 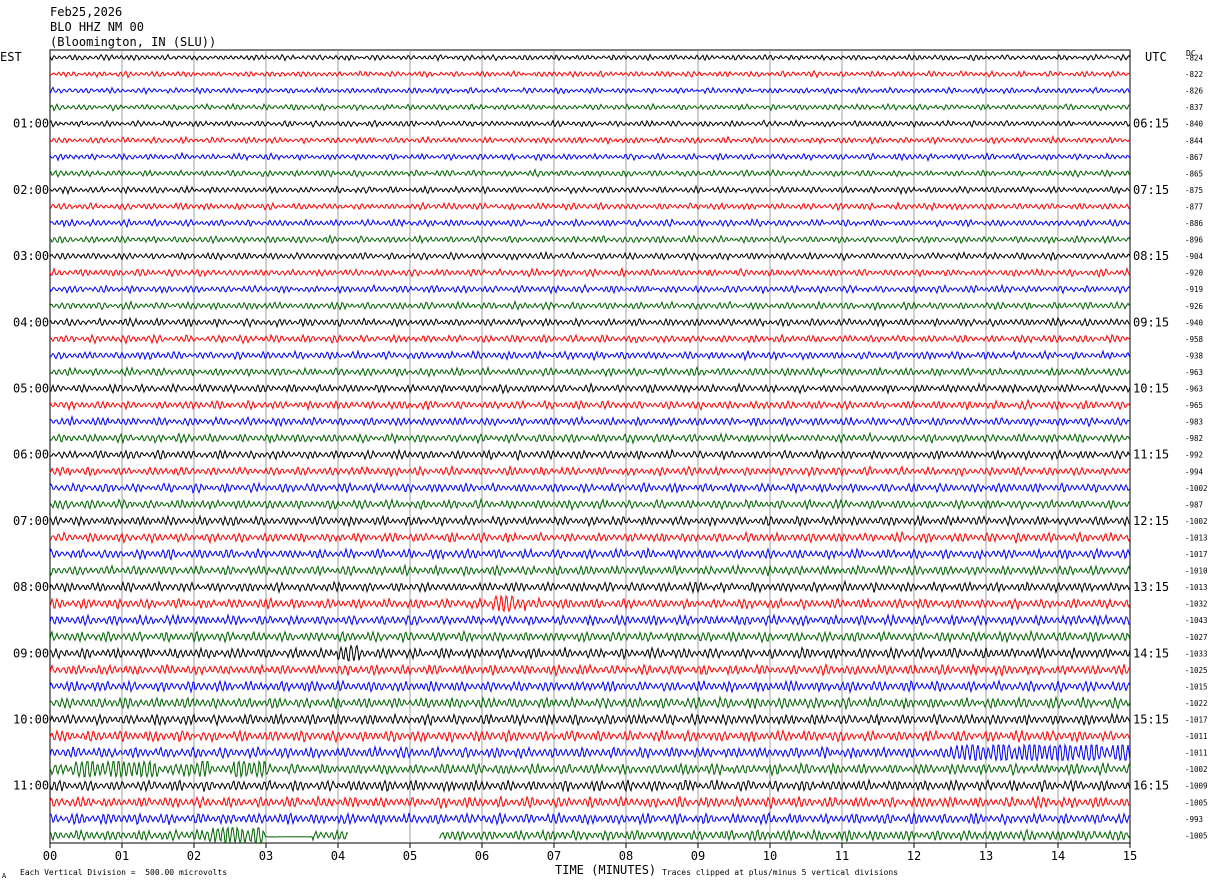 I want to click on x-tick-label: 03, so click(x=266, y=856).